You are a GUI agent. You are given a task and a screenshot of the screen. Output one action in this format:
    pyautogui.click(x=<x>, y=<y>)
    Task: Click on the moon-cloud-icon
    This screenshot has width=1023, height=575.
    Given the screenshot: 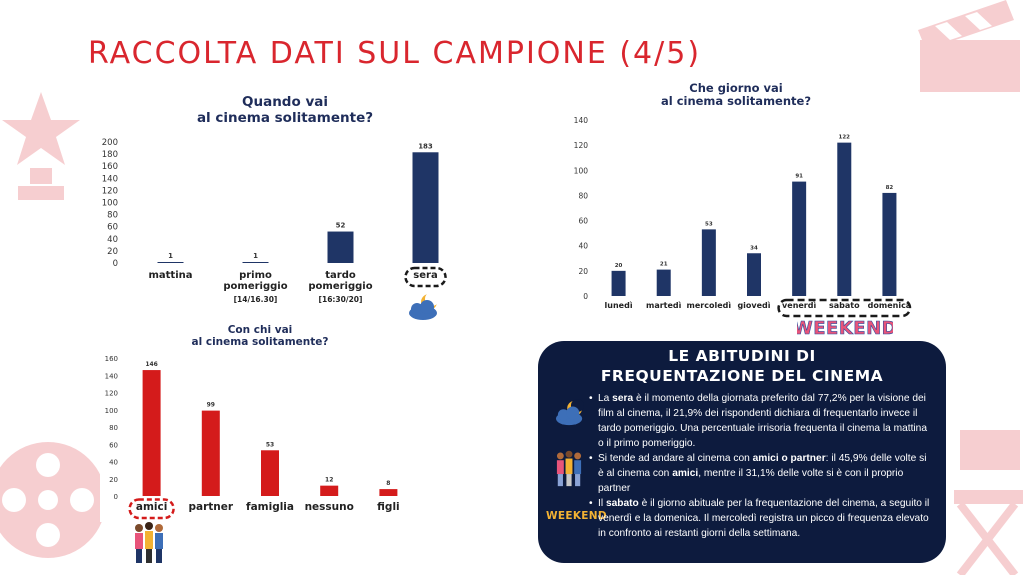 What is the action you would take?
    pyautogui.click(x=570, y=412)
    